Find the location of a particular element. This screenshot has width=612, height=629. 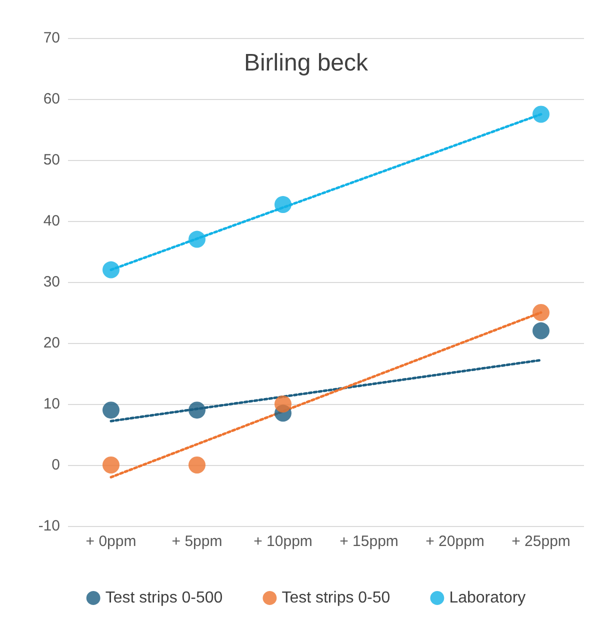

legend-label: Laboratory is located at coordinates (487, 598).